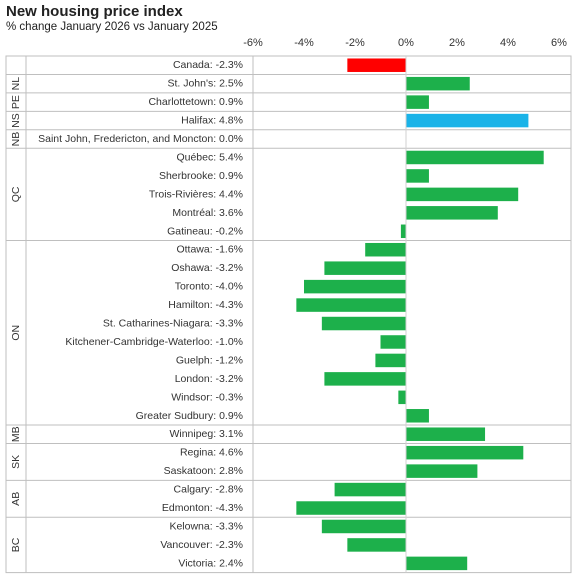 Image resolution: width=577 pixels, height=577 pixels. I want to click on category-label: Edmonton: -4.3%, so click(202, 508).